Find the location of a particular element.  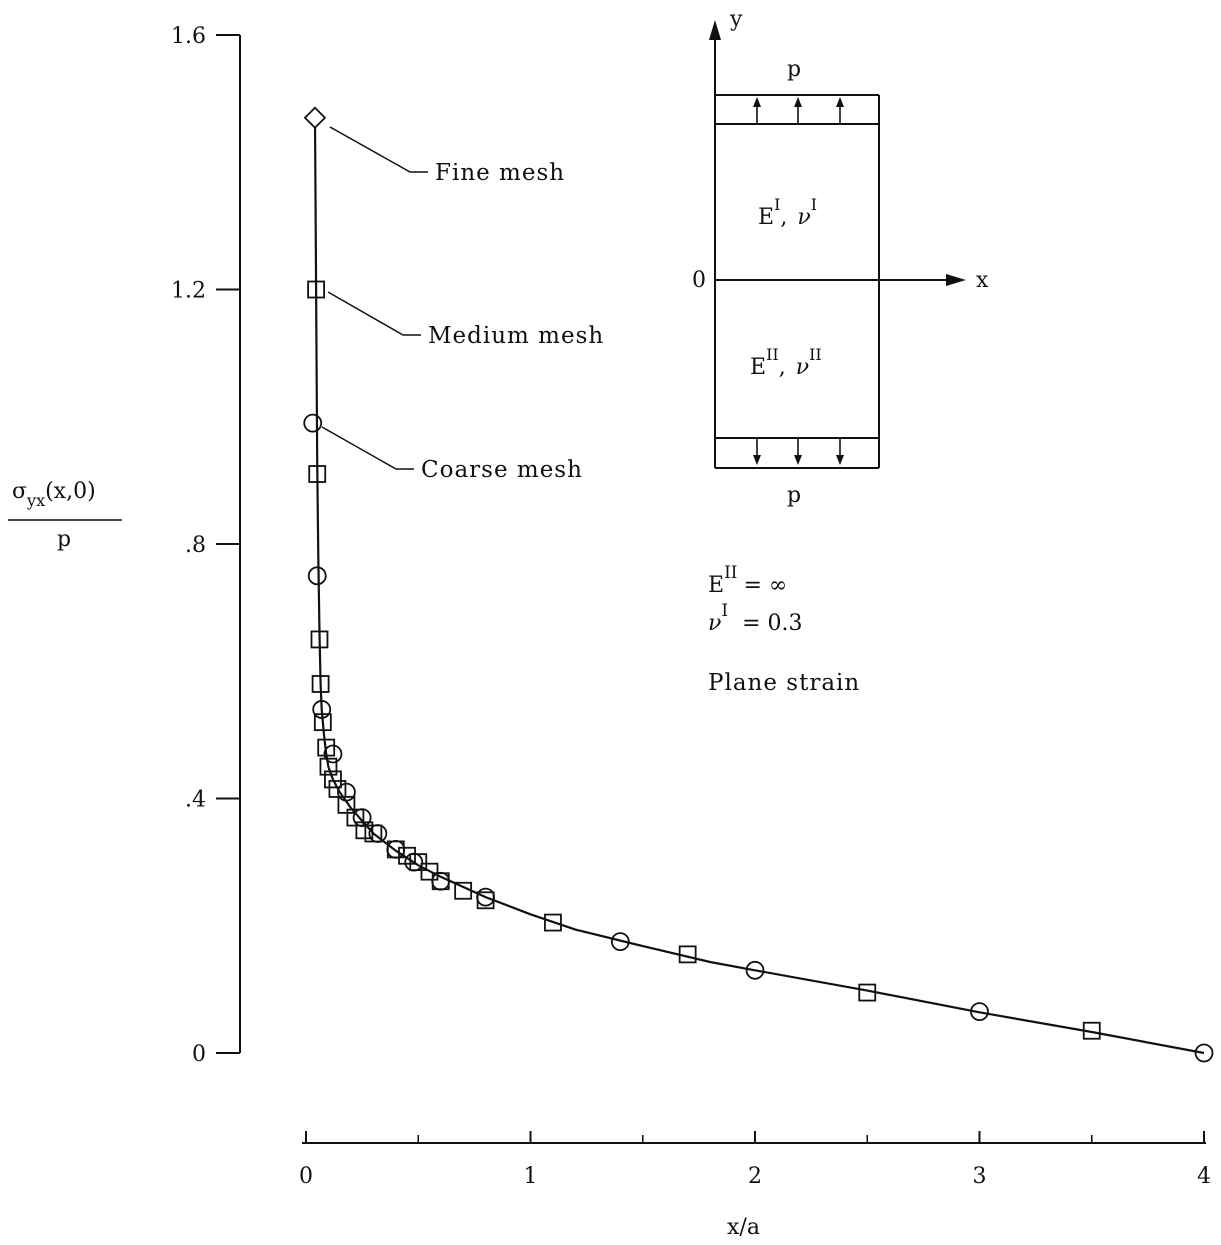

inset-top-load-label: p is located at coordinates (794, 69).